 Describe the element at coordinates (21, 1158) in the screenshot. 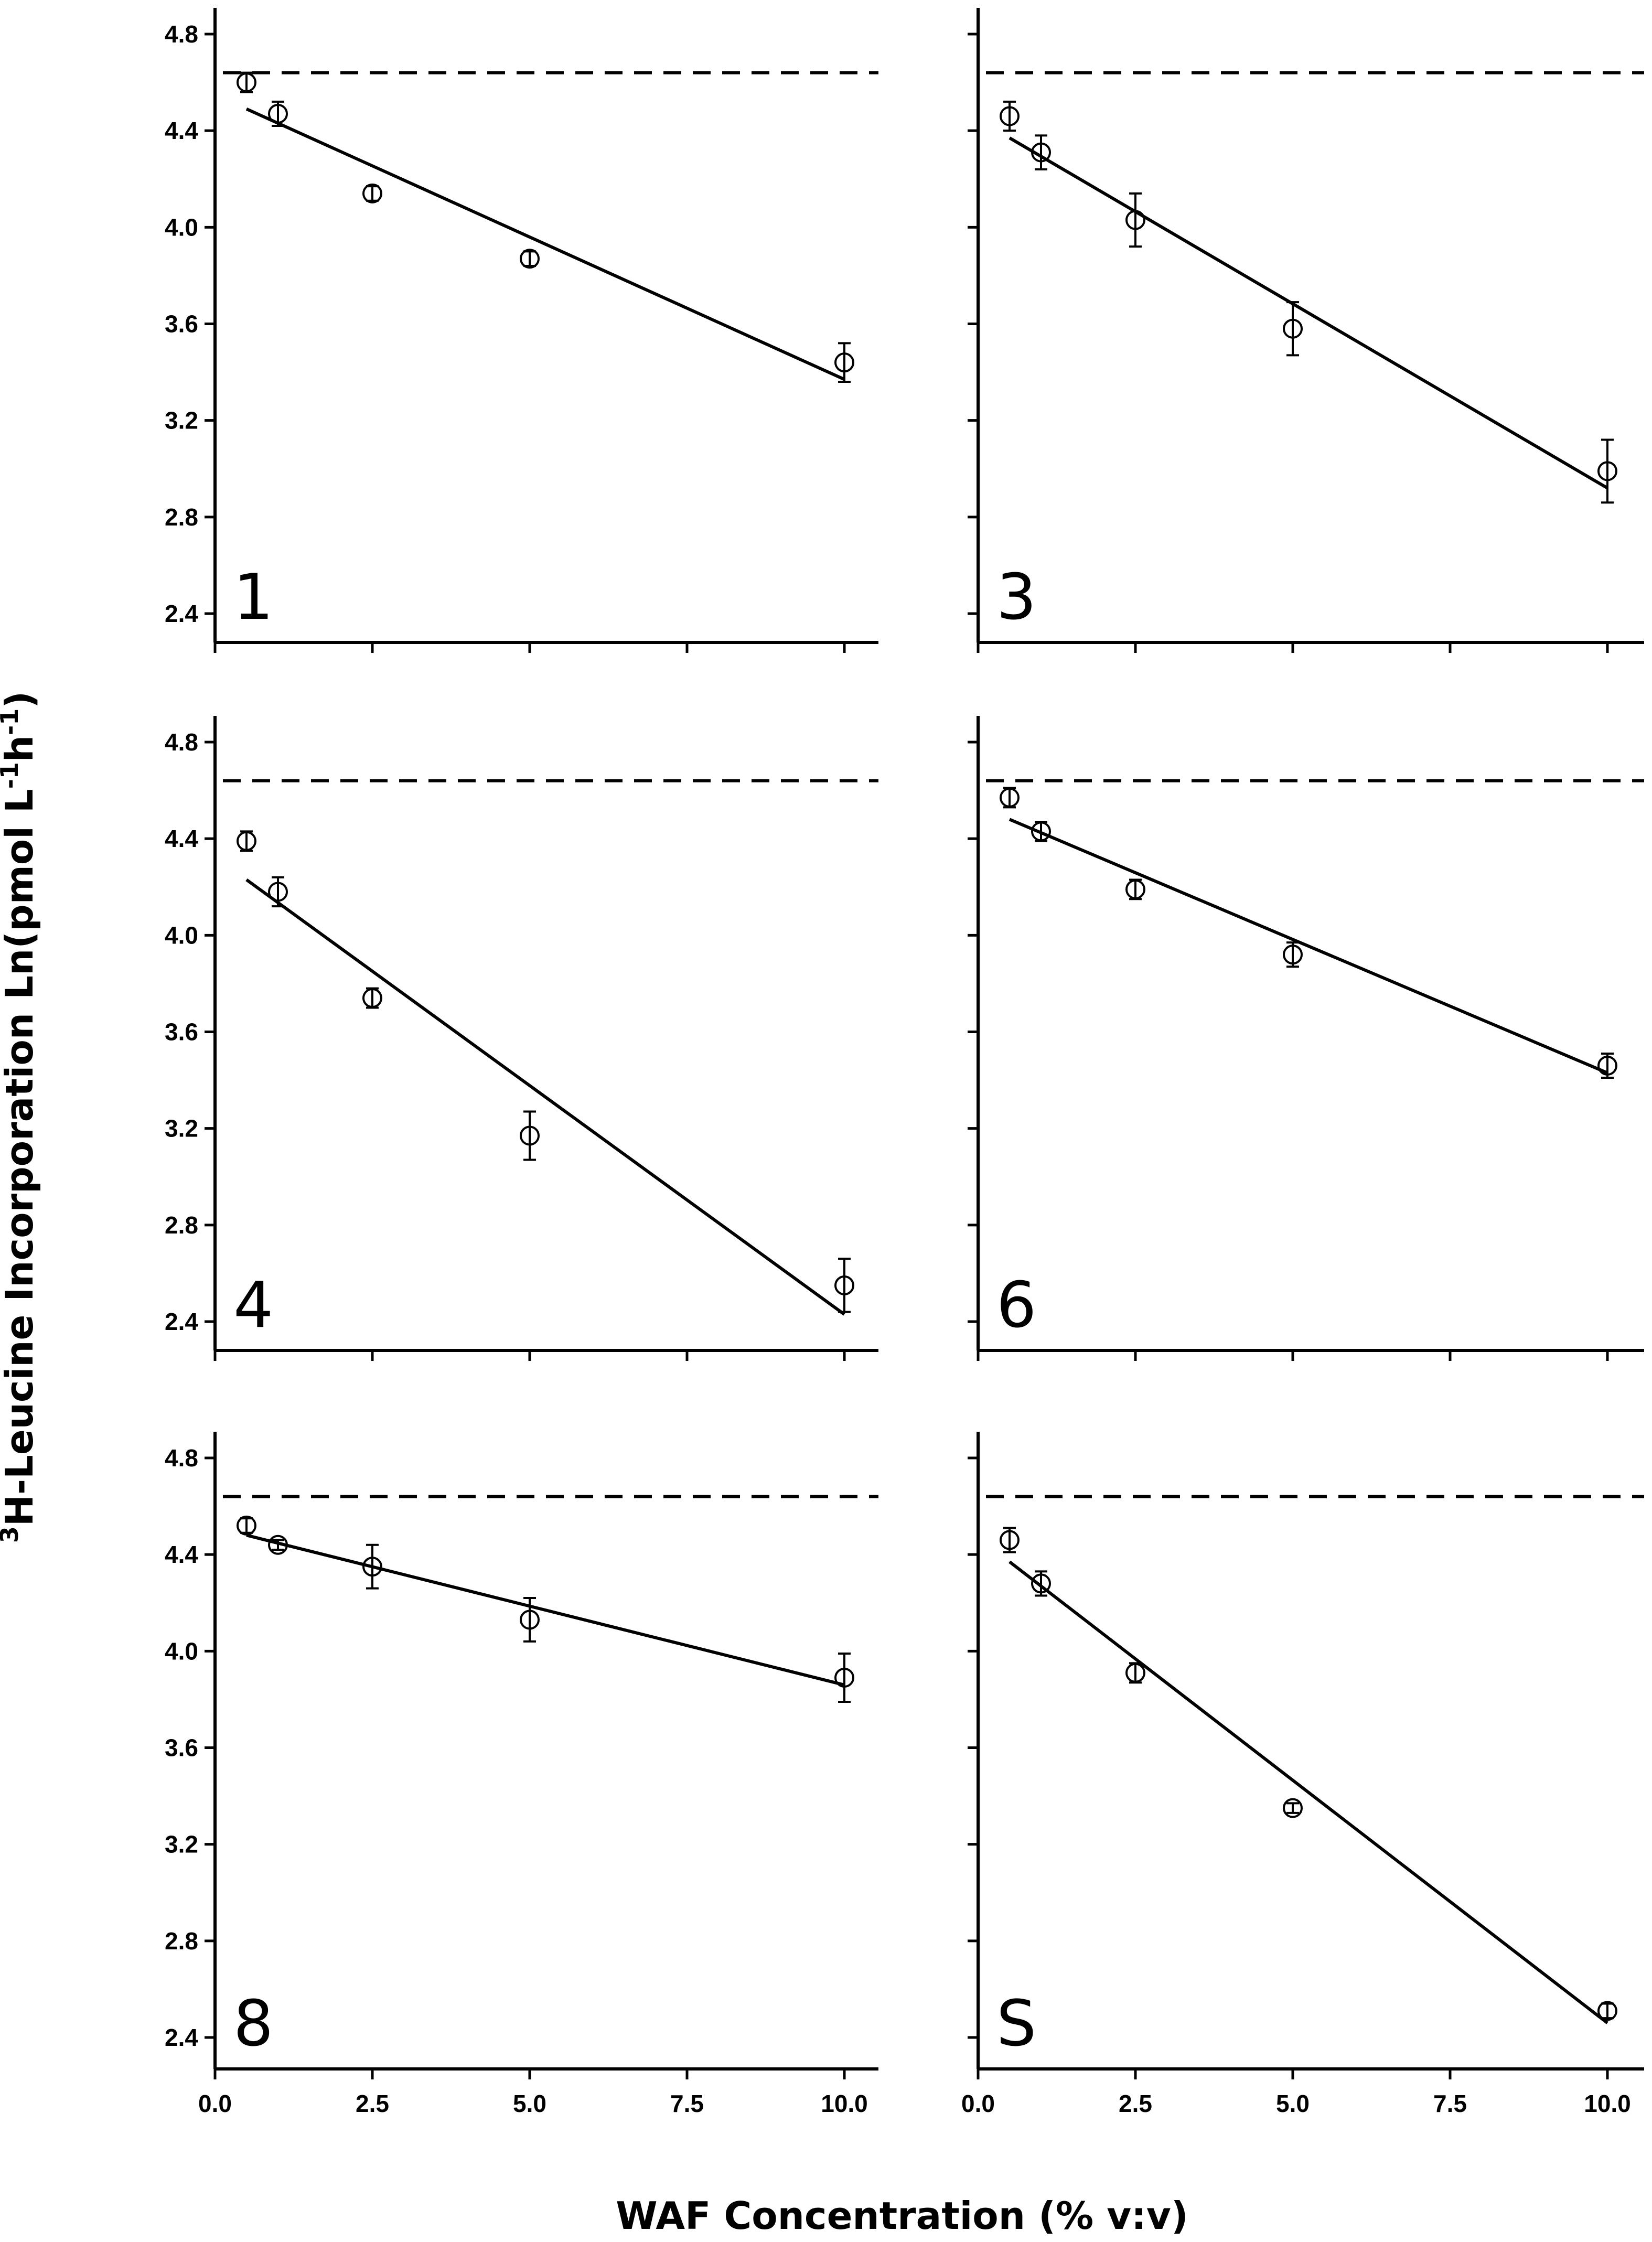

I see `y-axis-title-main: H-Leucine Incorporation Ln(pmol L` at that location.